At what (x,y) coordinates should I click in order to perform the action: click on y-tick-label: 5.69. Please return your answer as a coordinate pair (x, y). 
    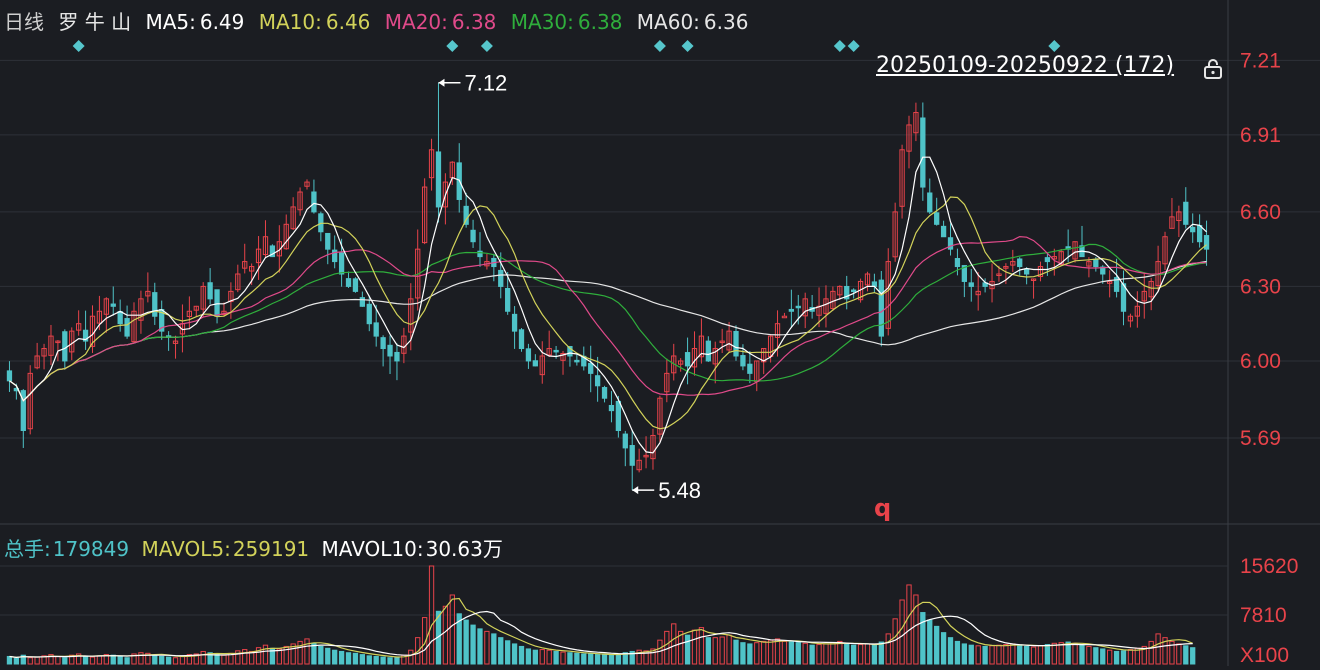
    Looking at the image, I should click on (1260, 438).